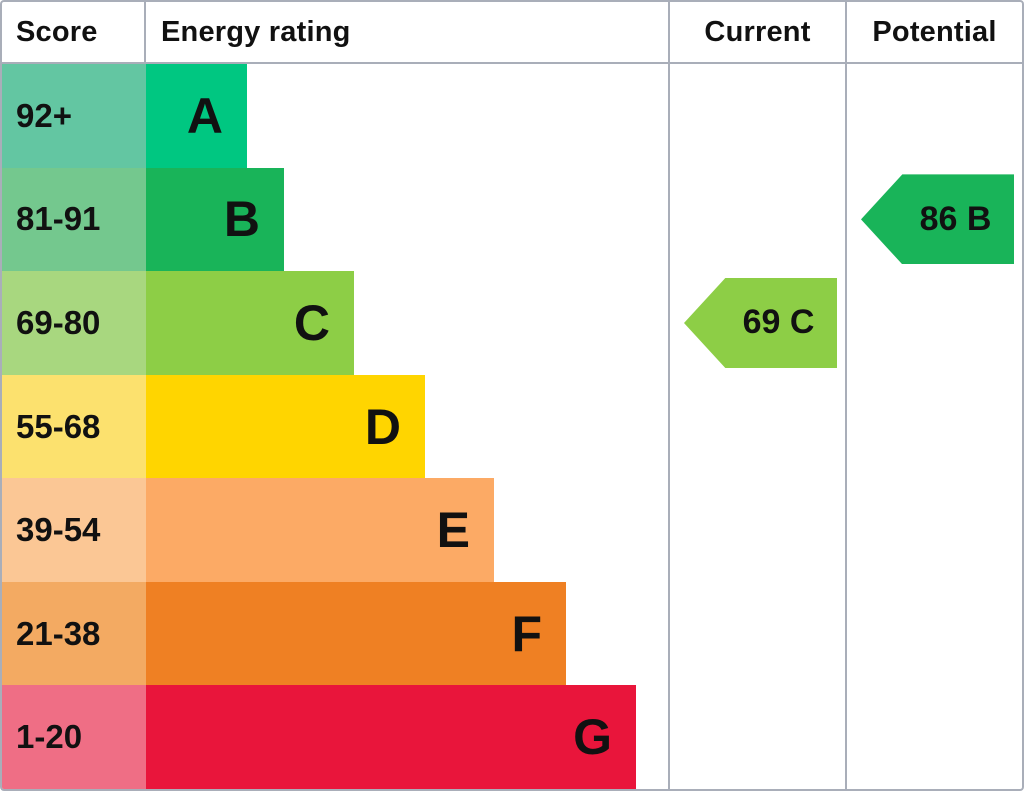 This screenshot has height=791, width=1024. Describe the element at coordinates (215, 219) in the screenshot. I see `rating-bar-b: B` at that location.